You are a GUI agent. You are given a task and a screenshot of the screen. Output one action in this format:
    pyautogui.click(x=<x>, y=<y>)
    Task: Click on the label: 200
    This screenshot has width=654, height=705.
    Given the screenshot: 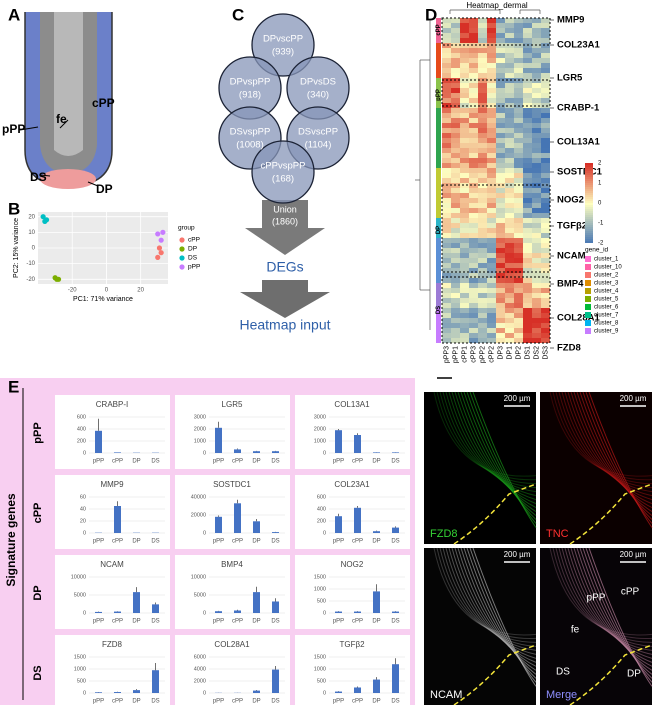 What is the action you would take?
    pyautogui.click(x=81, y=441)
    